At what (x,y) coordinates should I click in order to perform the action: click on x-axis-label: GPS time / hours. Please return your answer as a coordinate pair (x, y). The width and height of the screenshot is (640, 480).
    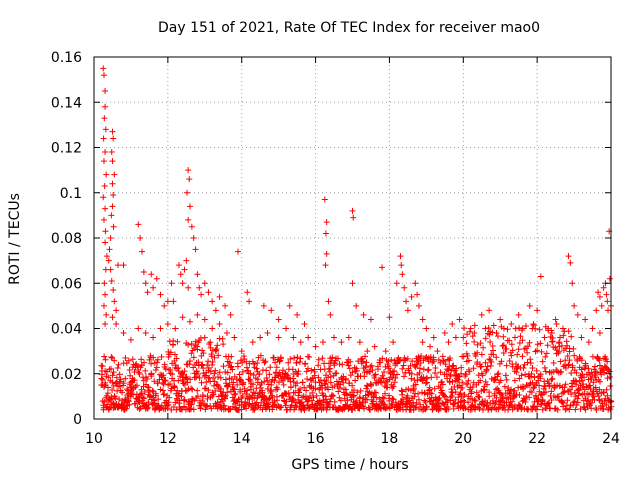
    Looking at the image, I should click on (349, 465).